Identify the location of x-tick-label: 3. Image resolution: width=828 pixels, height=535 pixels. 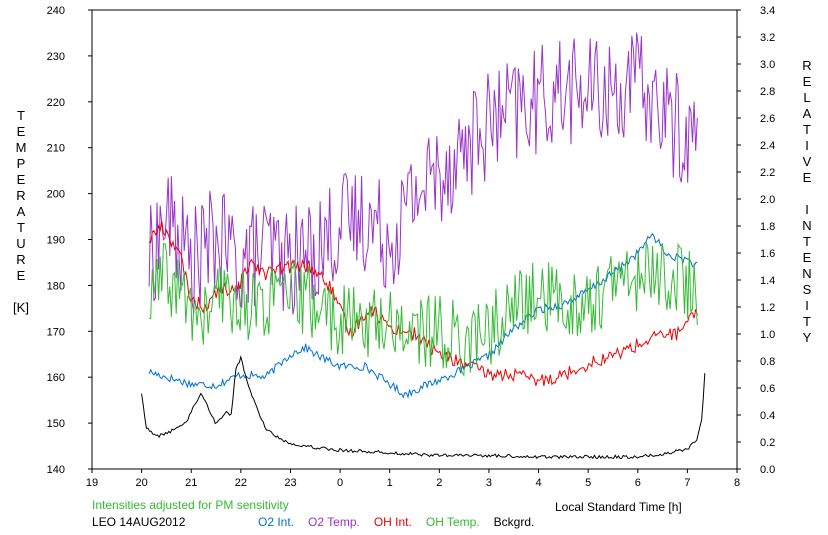
(489, 483).